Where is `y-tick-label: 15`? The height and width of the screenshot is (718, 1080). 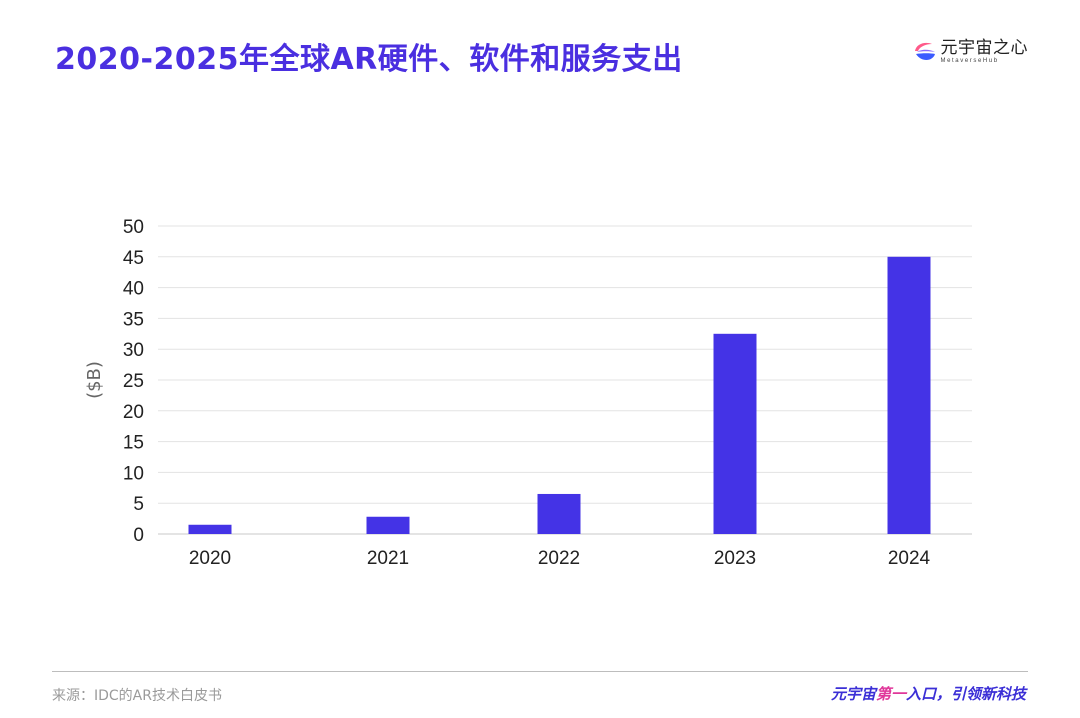
y-tick-label: 15 is located at coordinates (133, 443).